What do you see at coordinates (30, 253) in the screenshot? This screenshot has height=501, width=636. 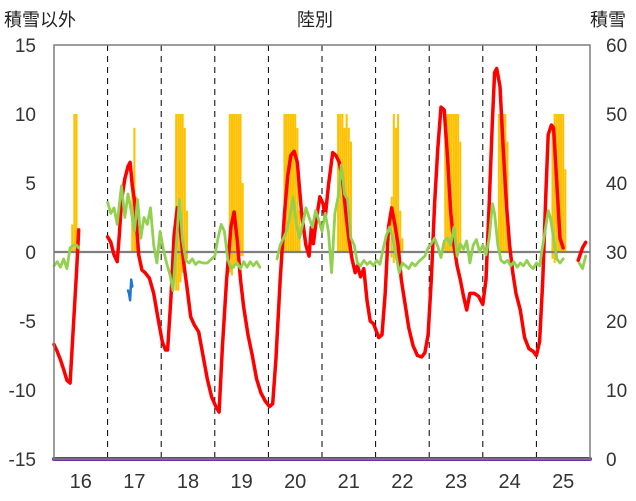 I see `left-tick-label: 0` at bounding box center [30, 253].